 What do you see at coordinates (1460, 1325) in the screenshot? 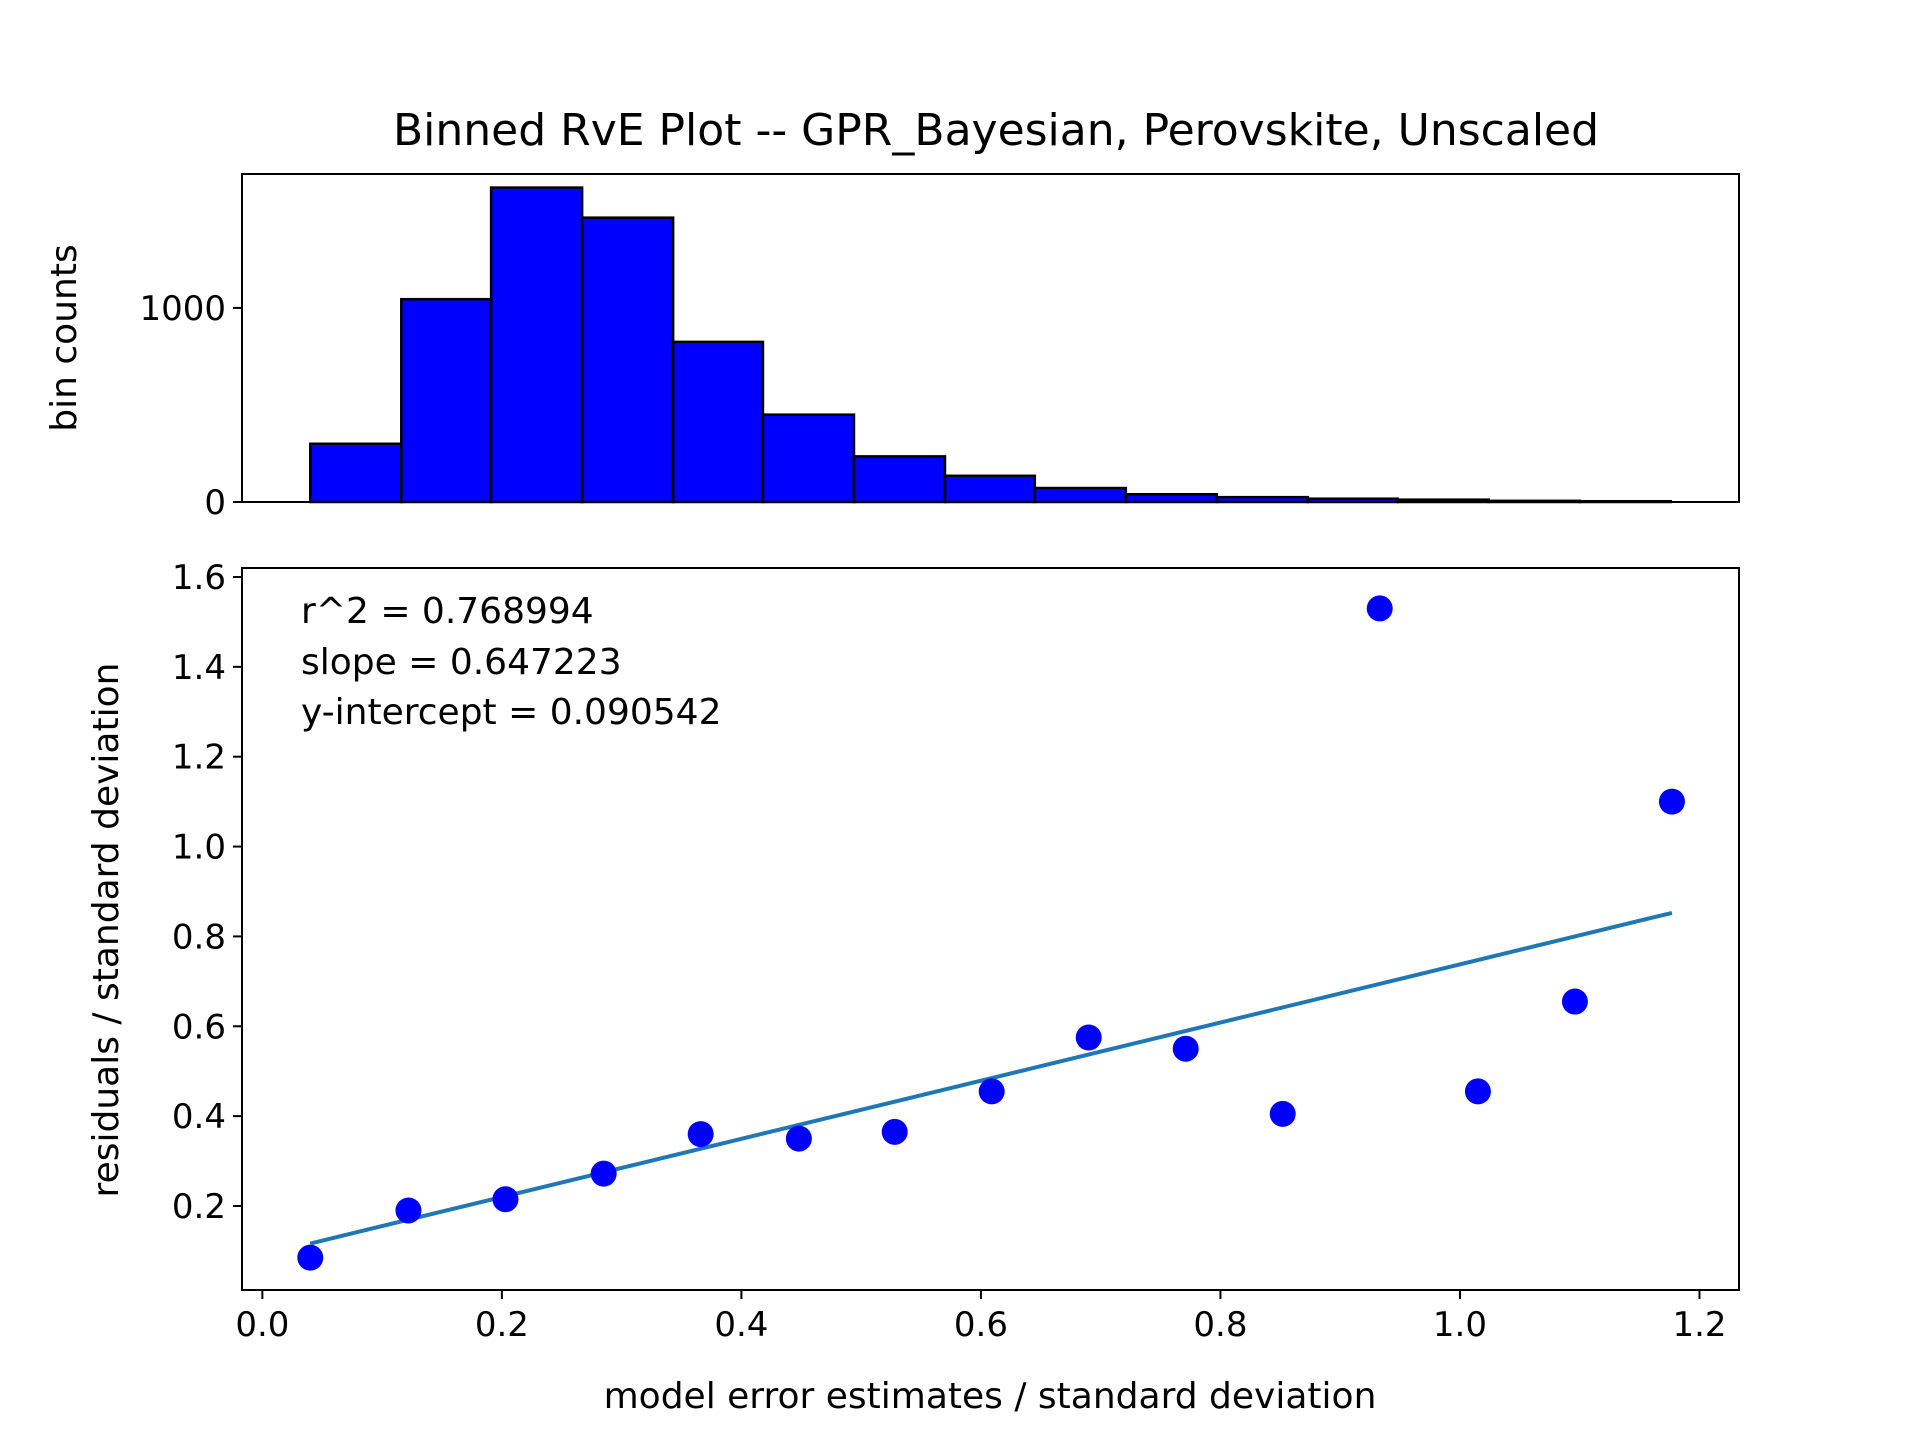
I see `scatter-x-tick-label: 1.0` at bounding box center [1460, 1325].